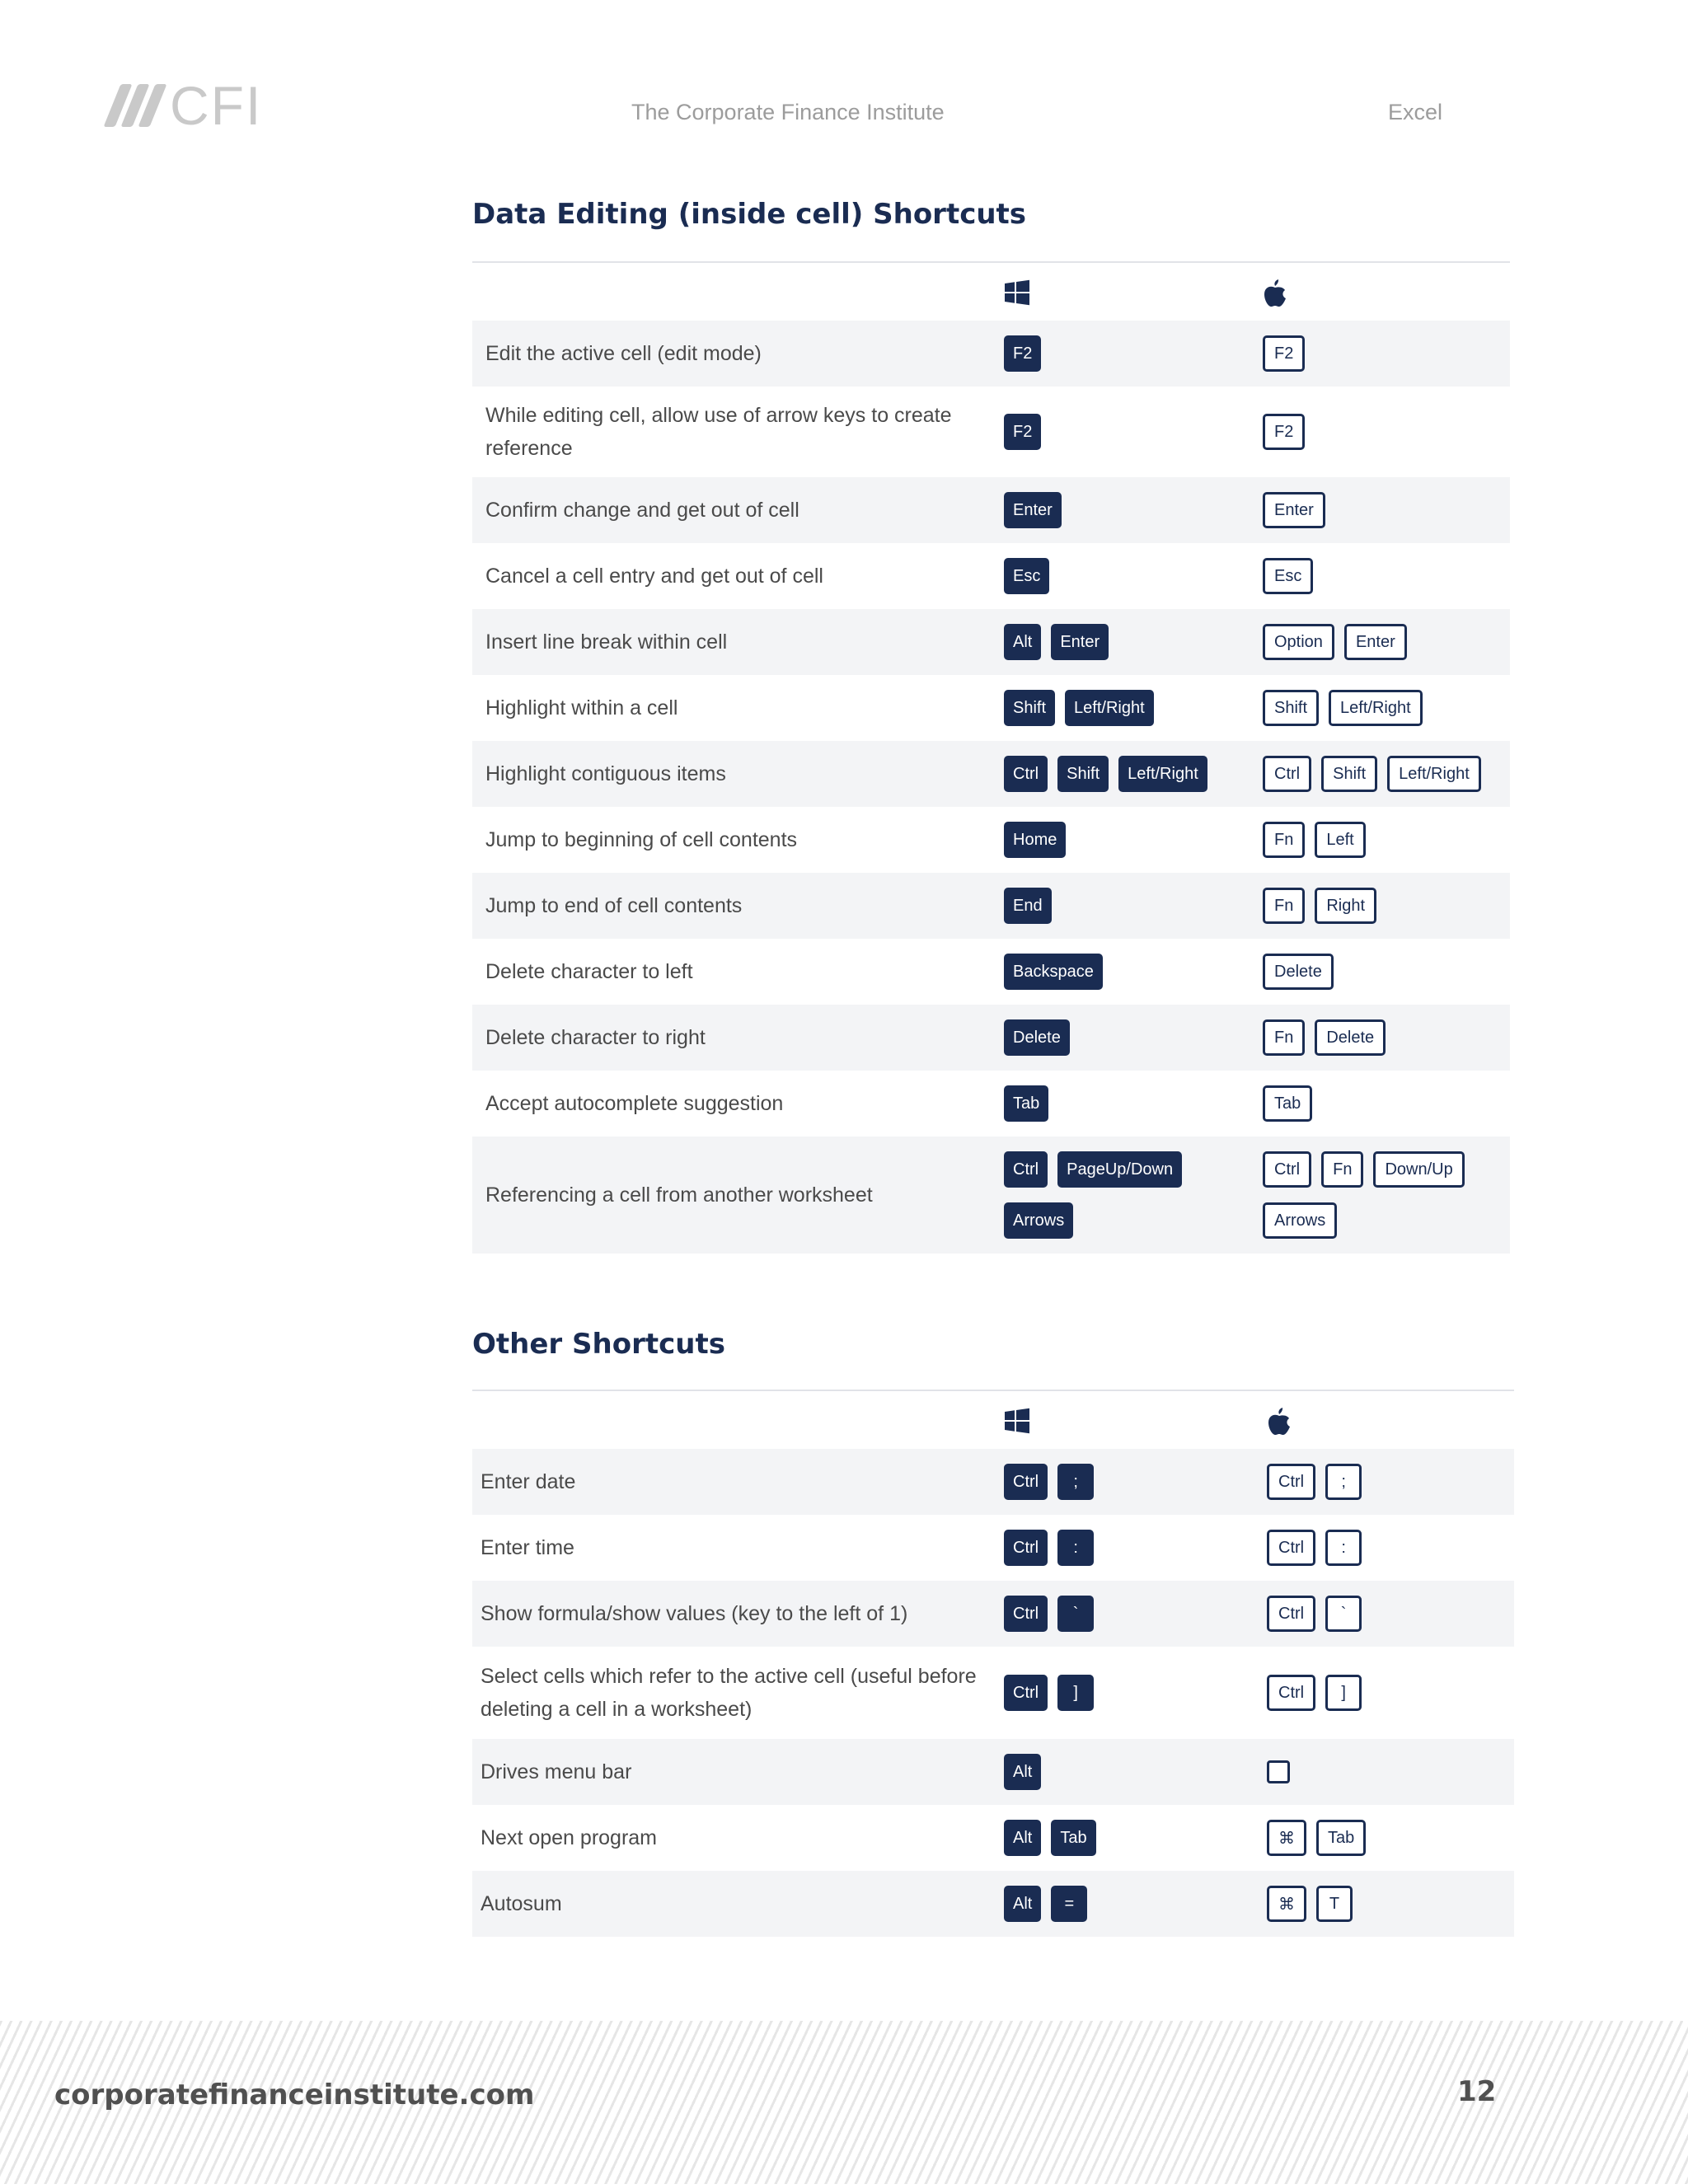 The height and width of the screenshot is (2184, 1688). Describe the element at coordinates (991, 1104) in the screenshot. I see `table-row: Accept autocomplete suggestion Tab Tab` at that location.